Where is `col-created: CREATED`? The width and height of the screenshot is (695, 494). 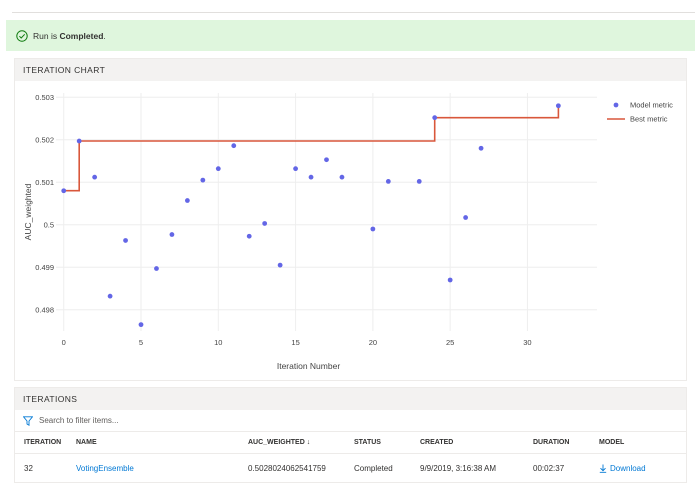 col-created: CREATED is located at coordinates (437, 442).